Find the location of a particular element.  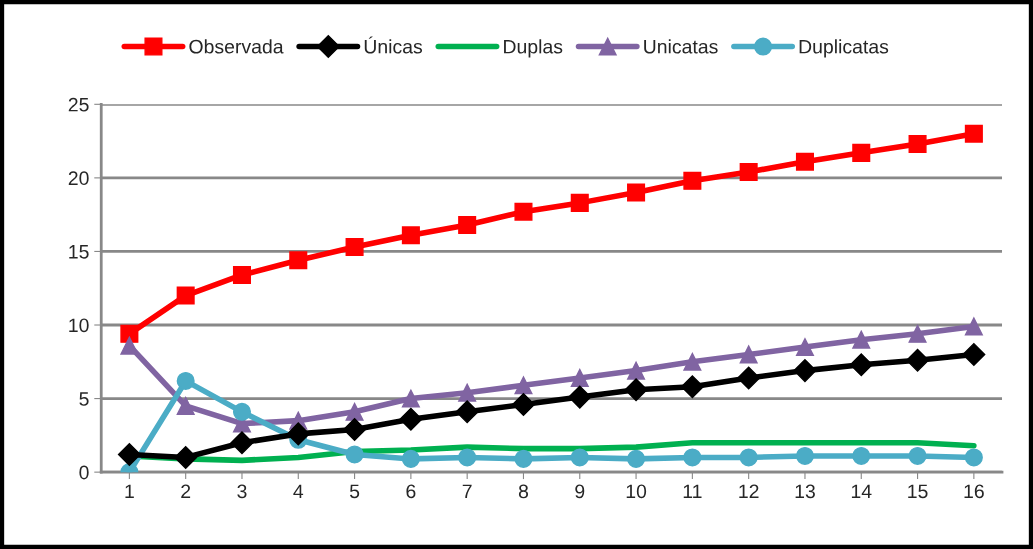

x-tick-label: 9 is located at coordinates (580, 491).